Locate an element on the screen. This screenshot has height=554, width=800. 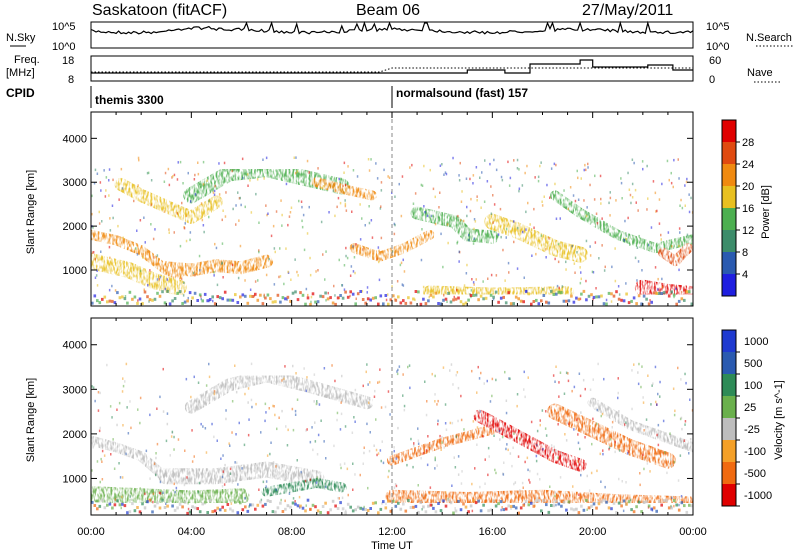
velocity-cbar-label-tick: -100 is located at coordinates (755, 452).